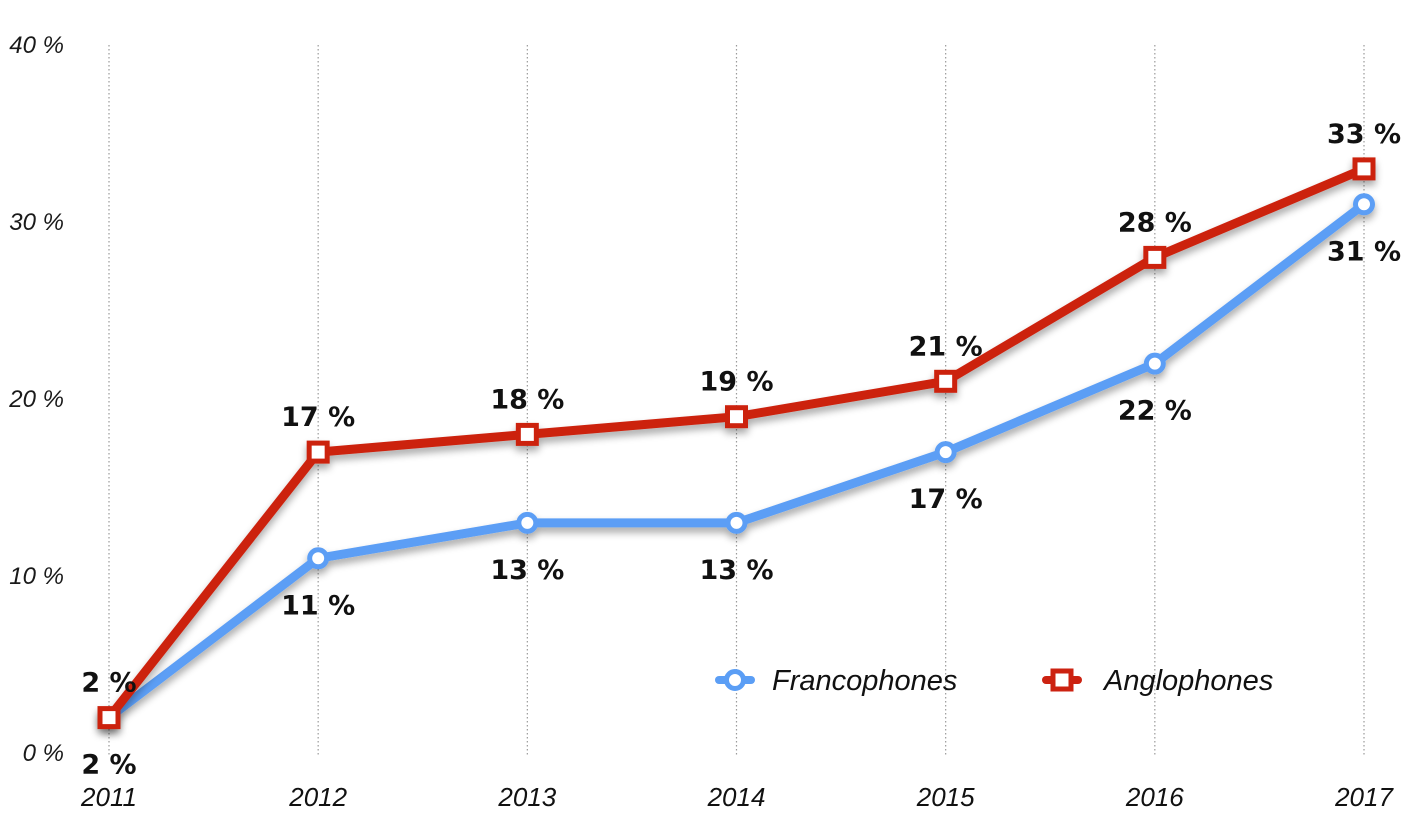  What do you see at coordinates (1364, 797) in the screenshot?
I see `x-tick-label: 2017` at bounding box center [1364, 797].